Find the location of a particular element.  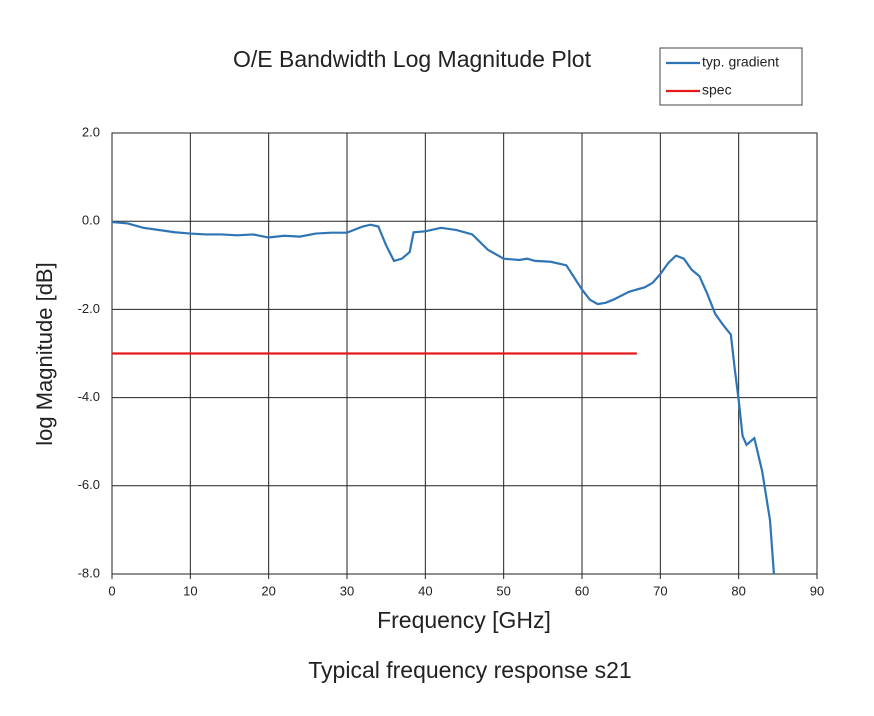

legend-label: typ. gradient is located at coordinates (740, 62).